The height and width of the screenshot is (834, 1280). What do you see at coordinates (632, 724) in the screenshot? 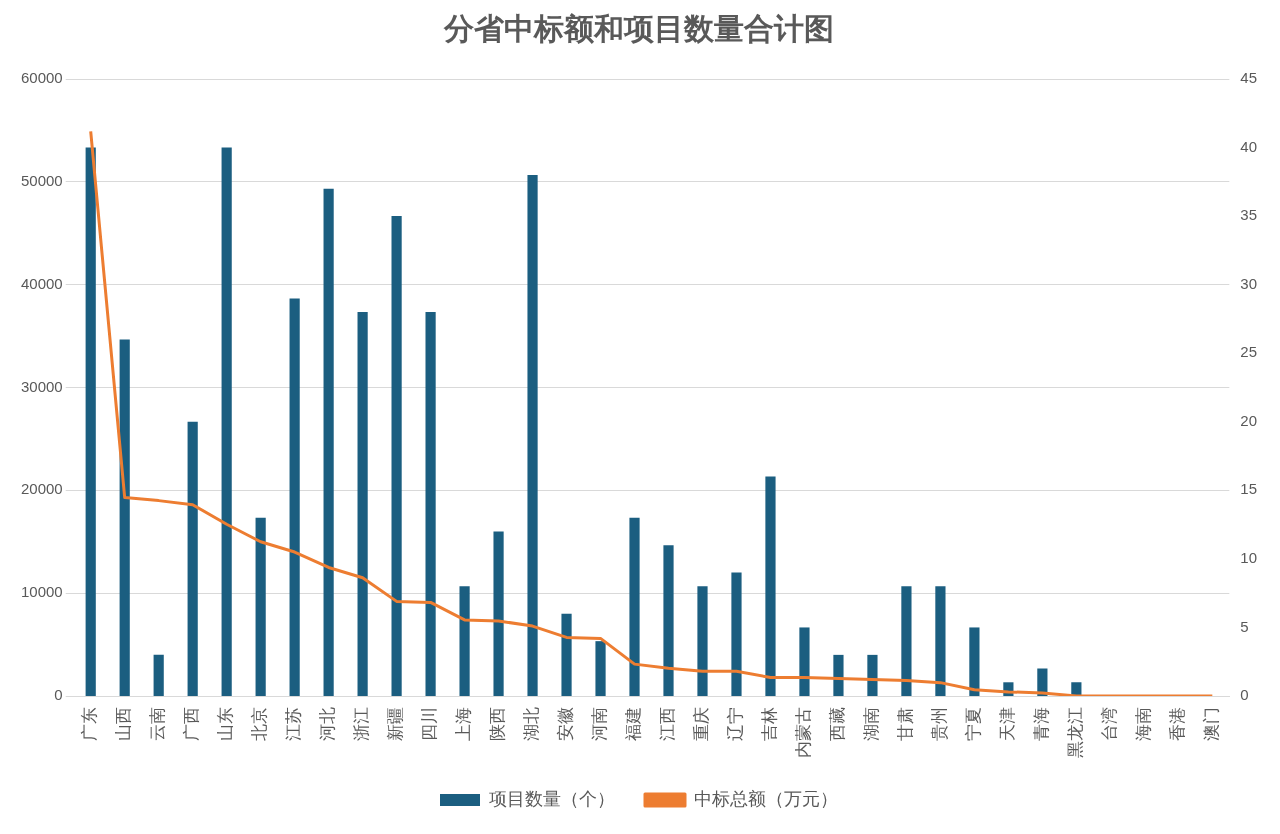
I see `x-tick-label: 福建` at bounding box center [632, 724].